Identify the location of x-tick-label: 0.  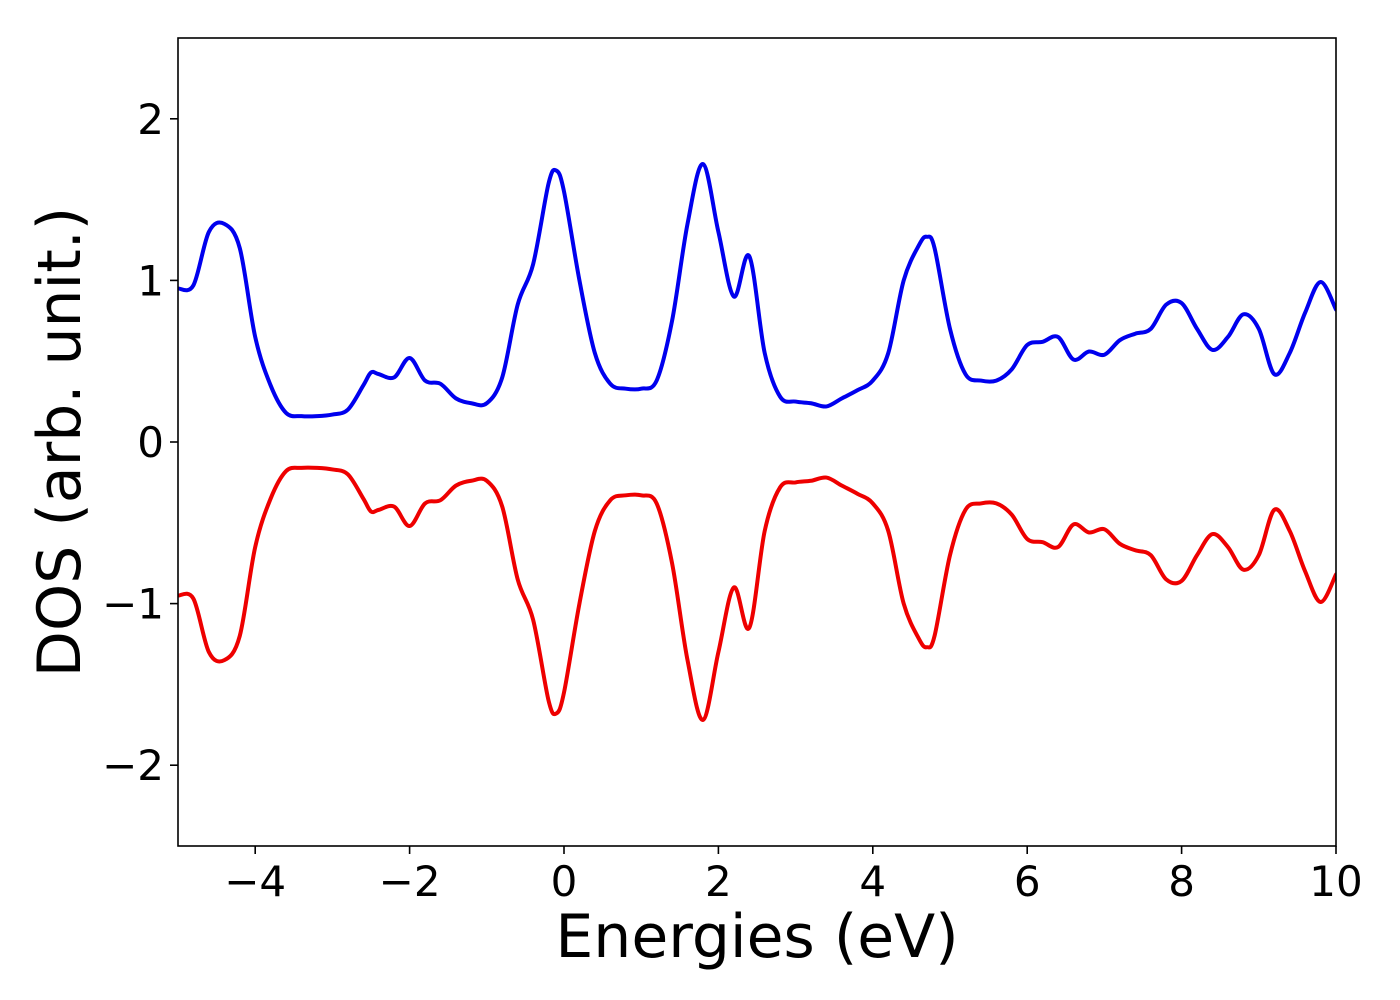
(564, 881).